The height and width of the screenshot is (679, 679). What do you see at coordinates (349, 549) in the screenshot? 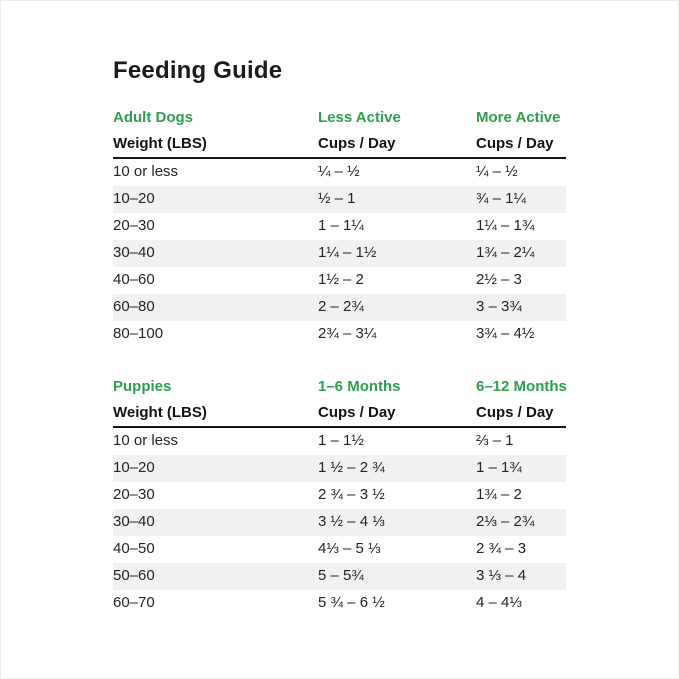
I see `cups-range-cell: 4⅓ – 5 ⅓` at bounding box center [349, 549].